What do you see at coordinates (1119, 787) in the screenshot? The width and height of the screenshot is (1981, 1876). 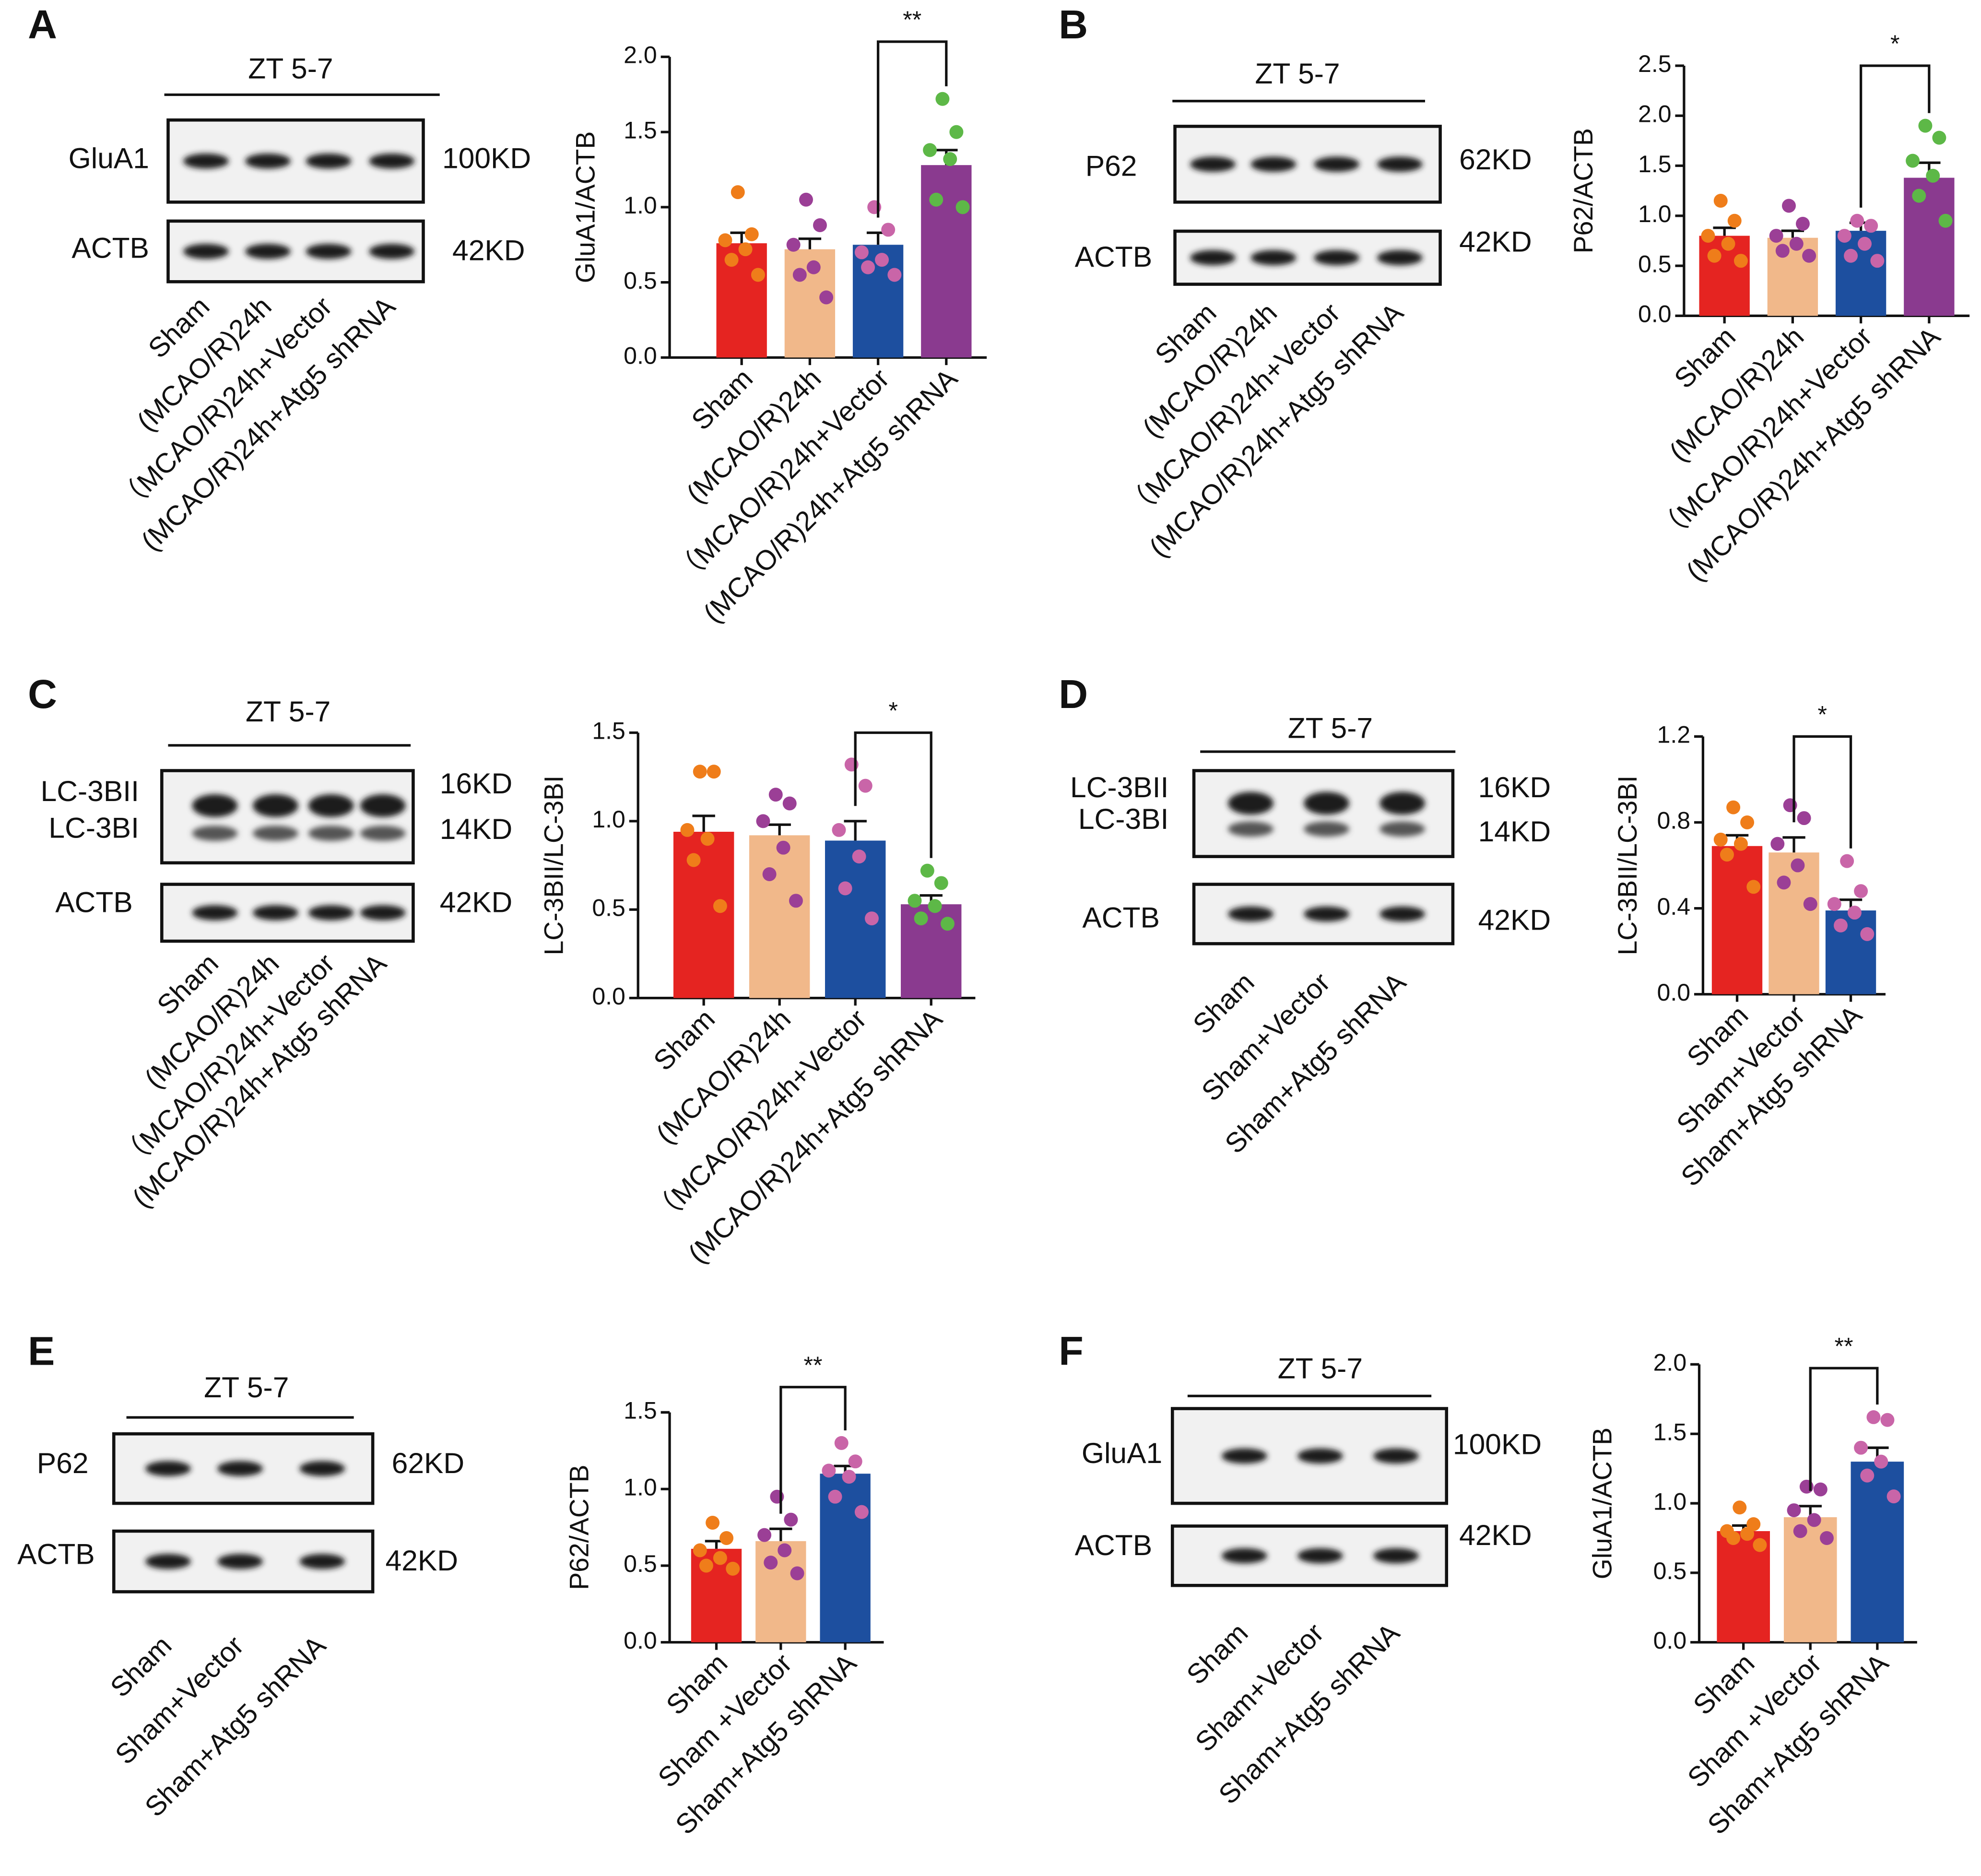 I see `blot-row-label: LC-3BII` at bounding box center [1119, 787].